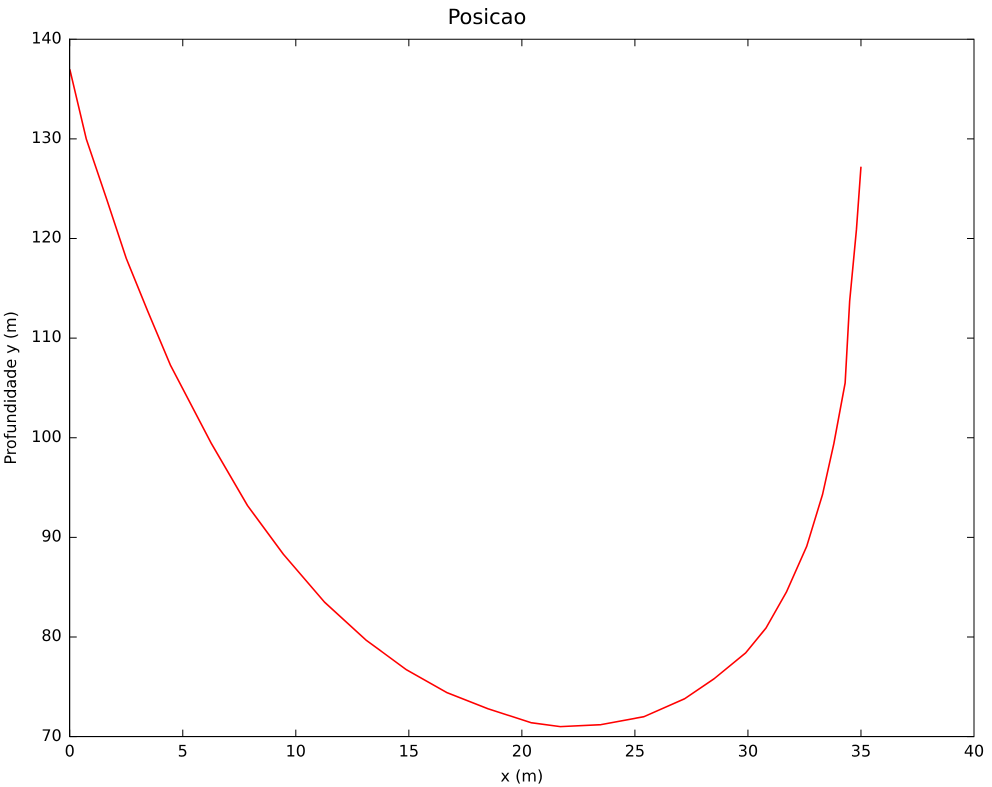  What do you see at coordinates (69, 750) in the screenshot?
I see `x-tick-label: 0` at bounding box center [69, 750].